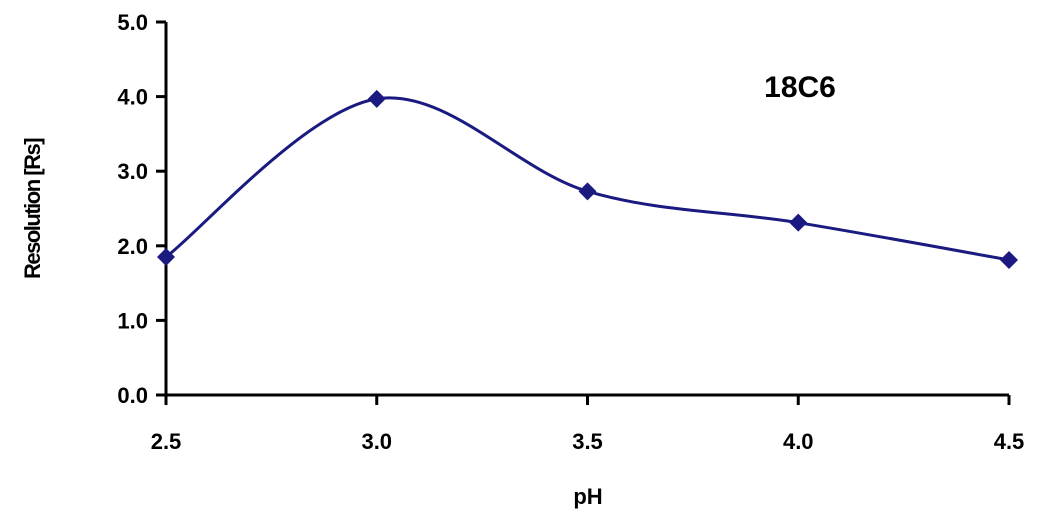  What do you see at coordinates (1009, 441) in the screenshot?
I see `x-tick-label: 4.5` at bounding box center [1009, 441].